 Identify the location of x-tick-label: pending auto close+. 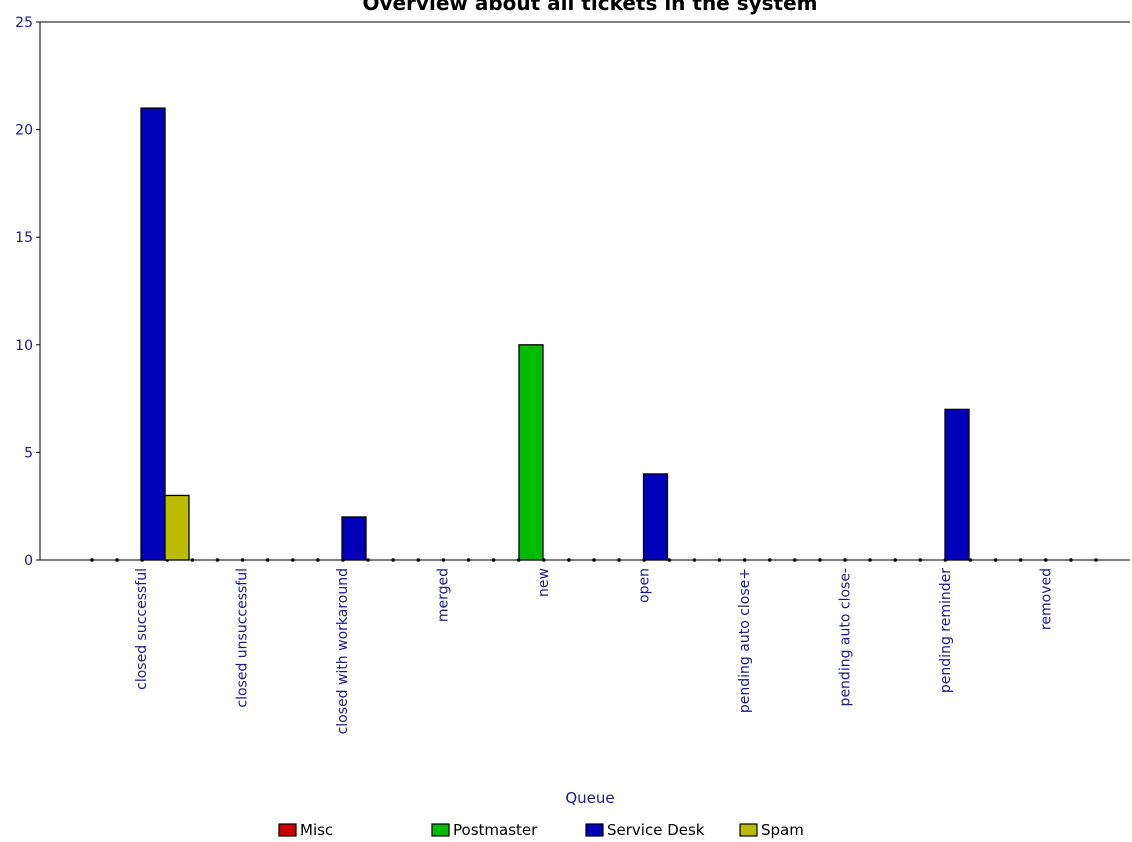
(745, 640).